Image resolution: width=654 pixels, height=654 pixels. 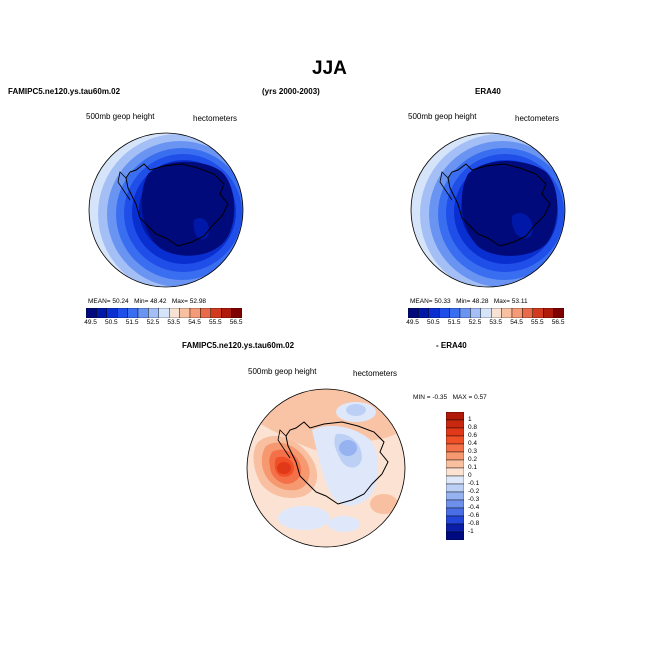 What do you see at coordinates (158, 301) in the screenshot?
I see `model-min: 48.42` at bounding box center [158, 301].